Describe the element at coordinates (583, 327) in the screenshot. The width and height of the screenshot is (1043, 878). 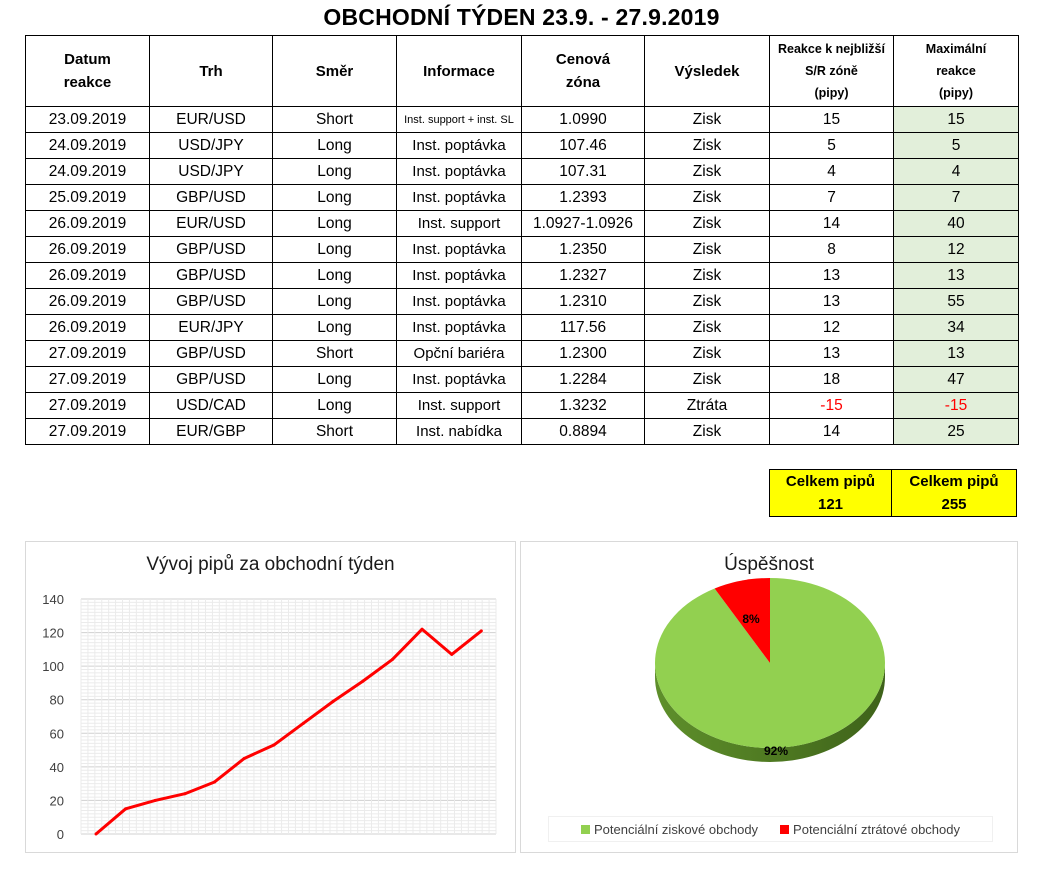
I see `cell-zone: 117.56` at that location.